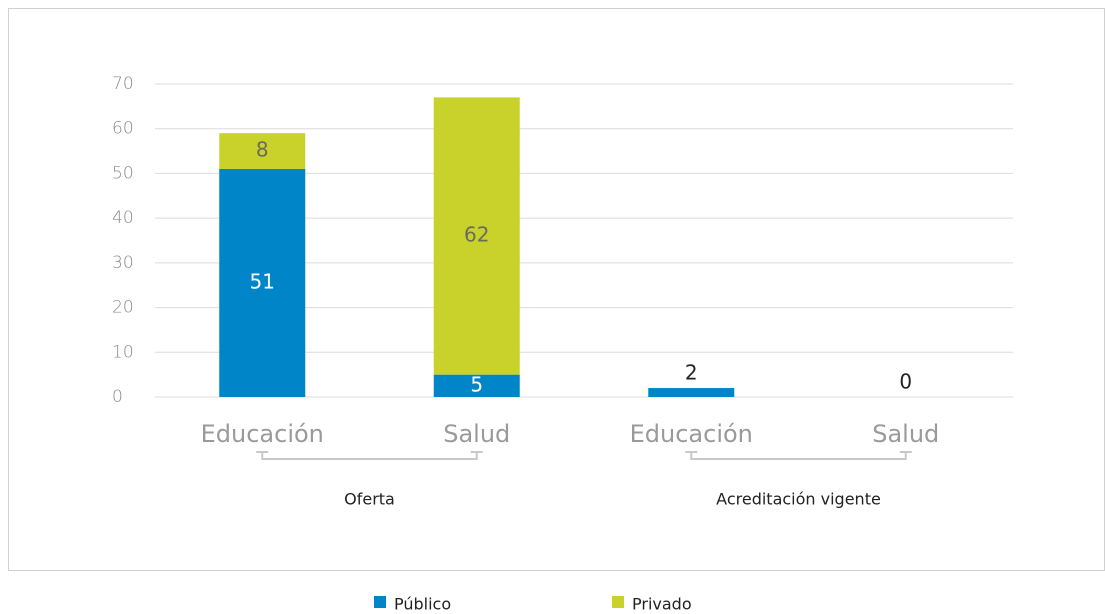 The width and height of the screenshot is (1105, 614). What do you see at coordinates (662, 604) in the screenshot?
I see `legend-label: Privado` at bounding box center [662, 604].